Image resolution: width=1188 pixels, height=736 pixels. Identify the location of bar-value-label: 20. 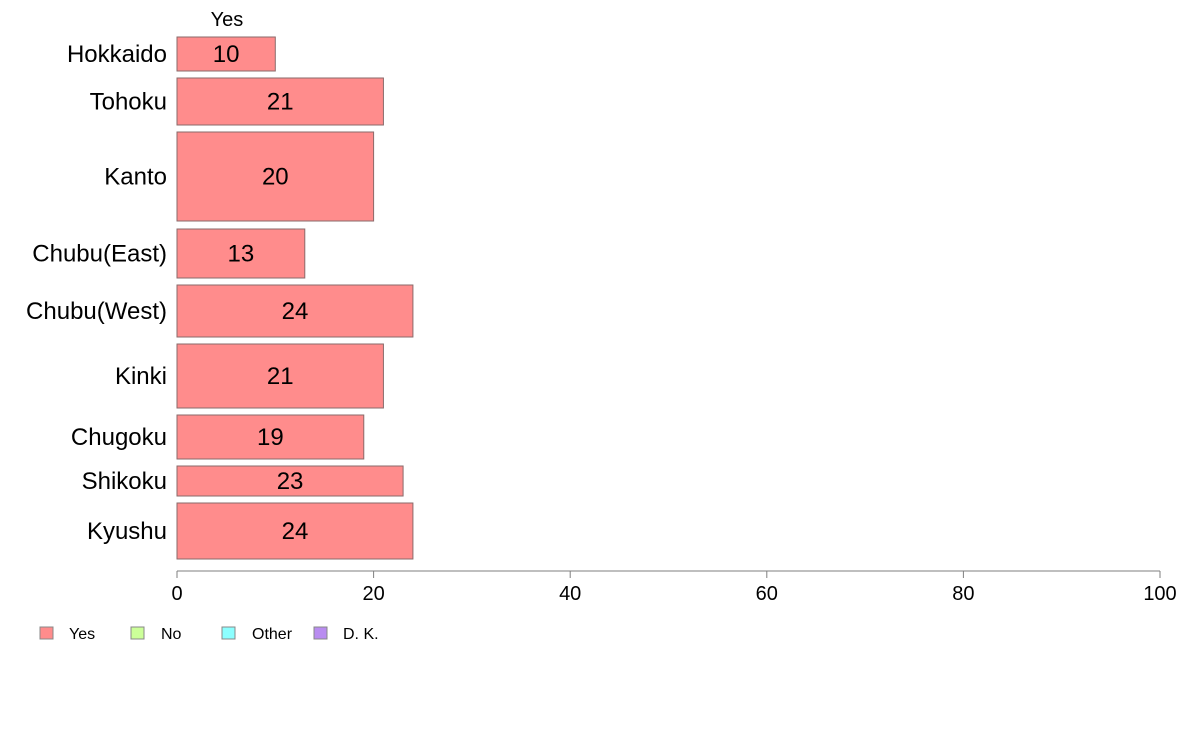
(275, 177).